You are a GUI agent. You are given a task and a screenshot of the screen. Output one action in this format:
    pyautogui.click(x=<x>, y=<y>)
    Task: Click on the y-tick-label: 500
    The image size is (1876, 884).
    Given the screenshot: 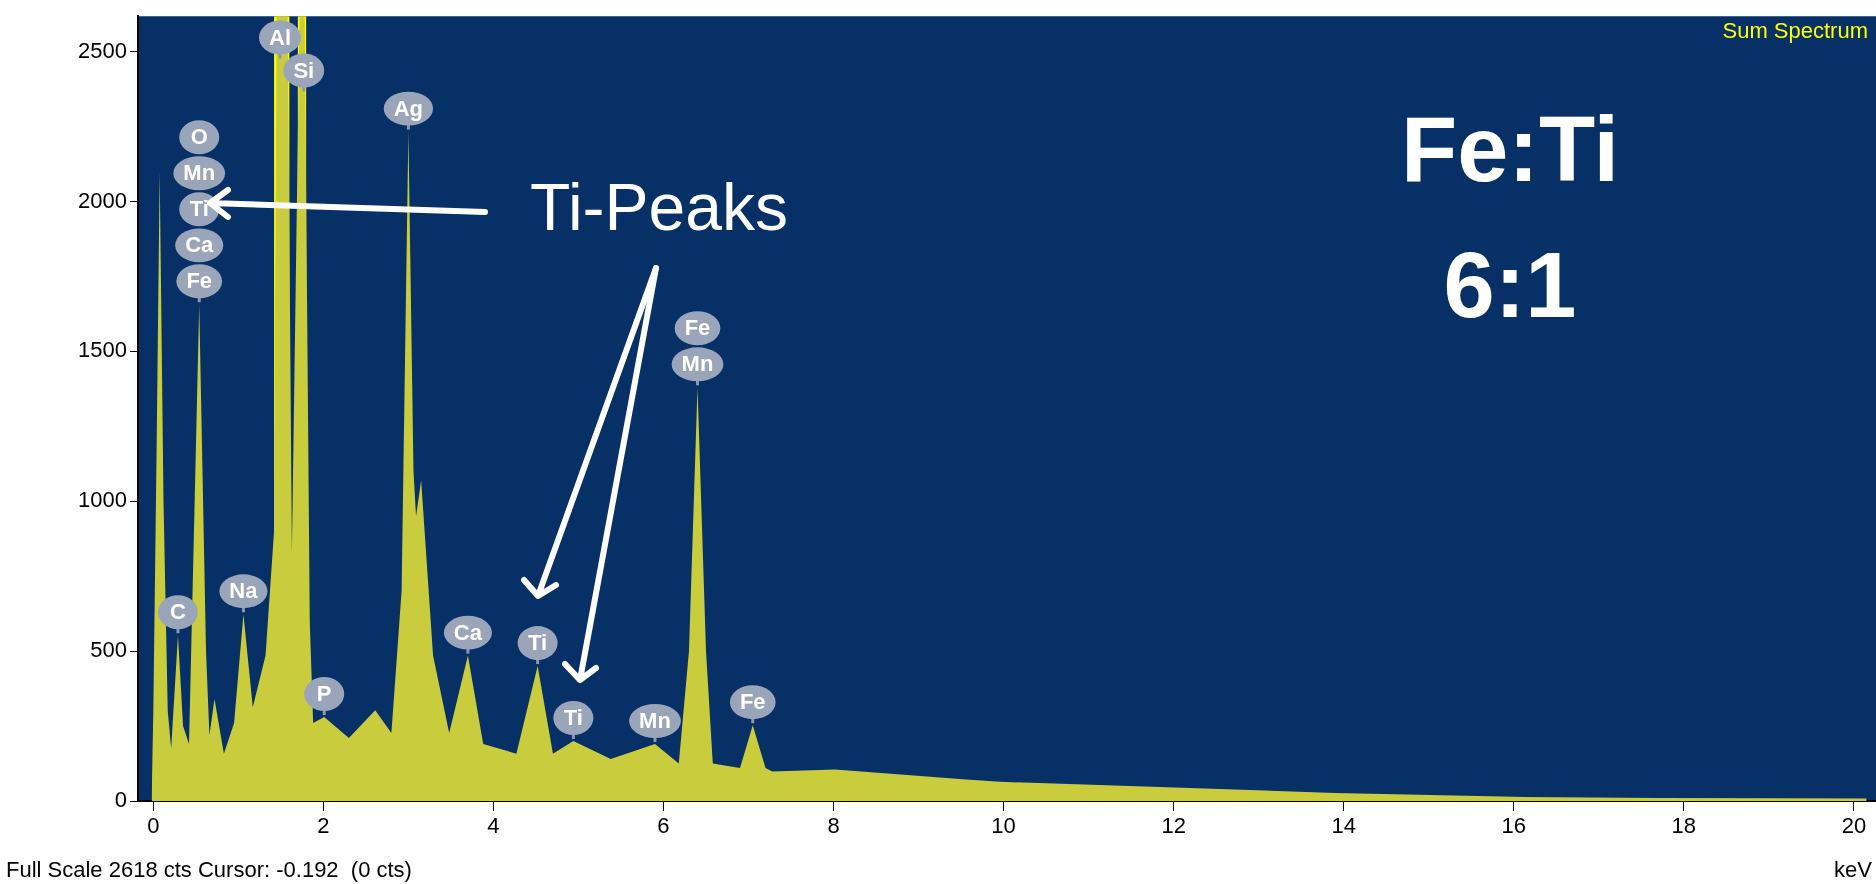 What is the action you would take?
    pyautogui.click(x=108, y=650)
    